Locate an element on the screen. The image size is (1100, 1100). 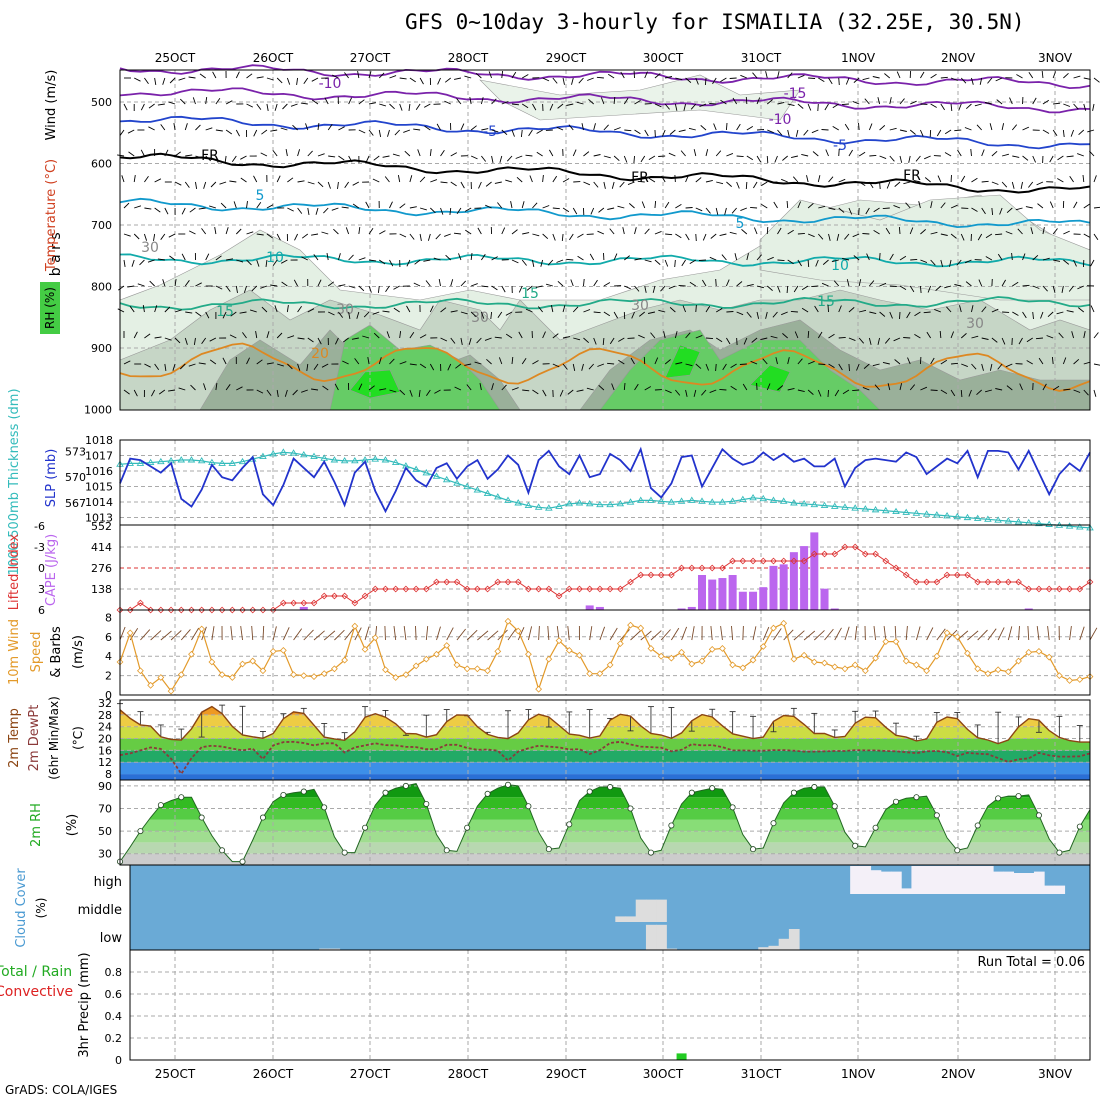
rh-band is located at coordinates (605, 859).